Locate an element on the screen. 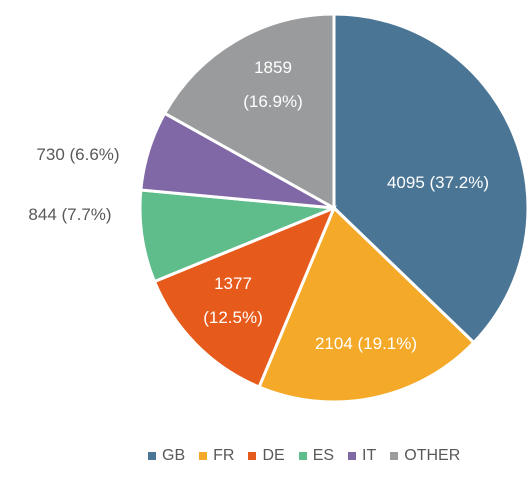 The image size is (531, 494). legend-label: FR is located at coordinates (224, 455).